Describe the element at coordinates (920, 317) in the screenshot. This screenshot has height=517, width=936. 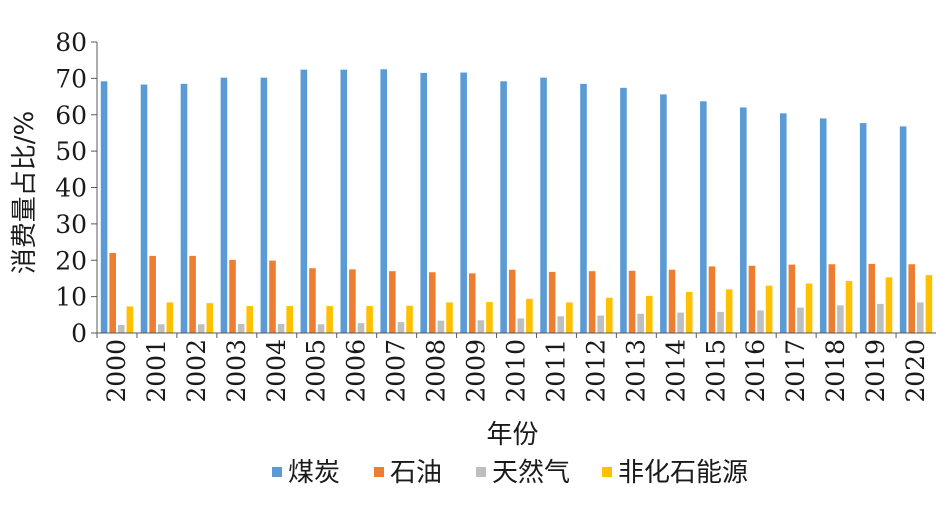
I see `bar-天然气-2020` at that location.